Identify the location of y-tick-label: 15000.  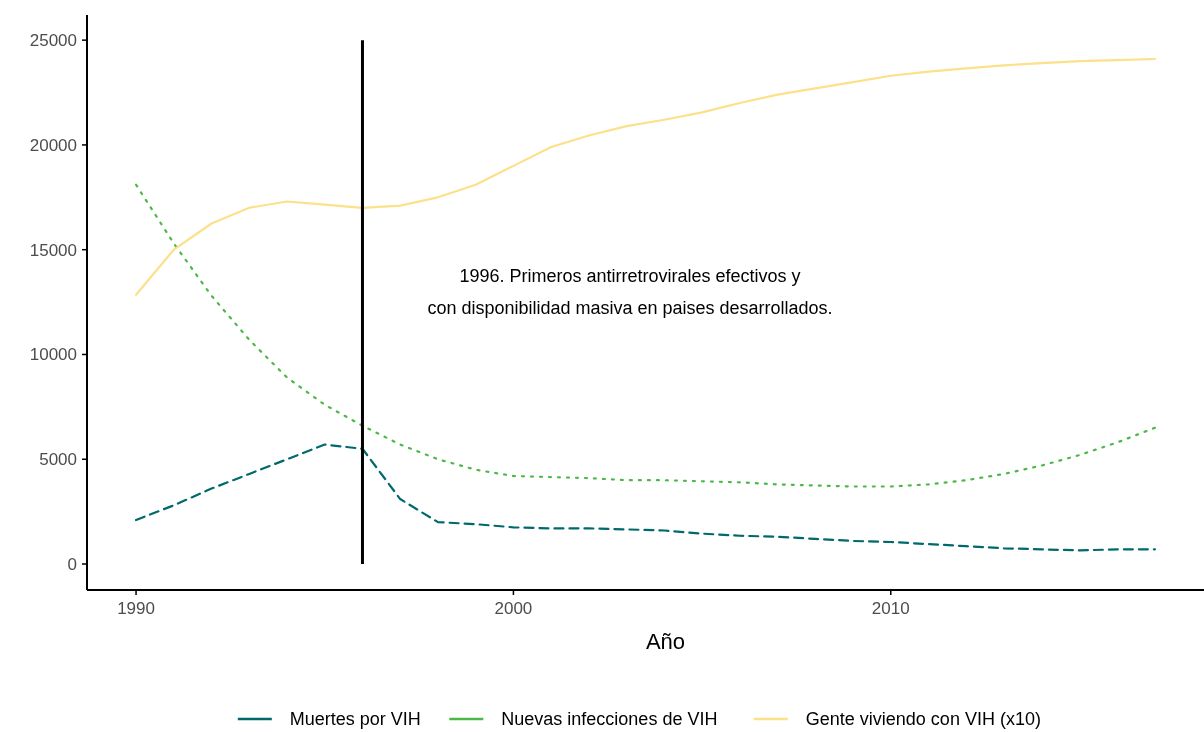
(53, 250).